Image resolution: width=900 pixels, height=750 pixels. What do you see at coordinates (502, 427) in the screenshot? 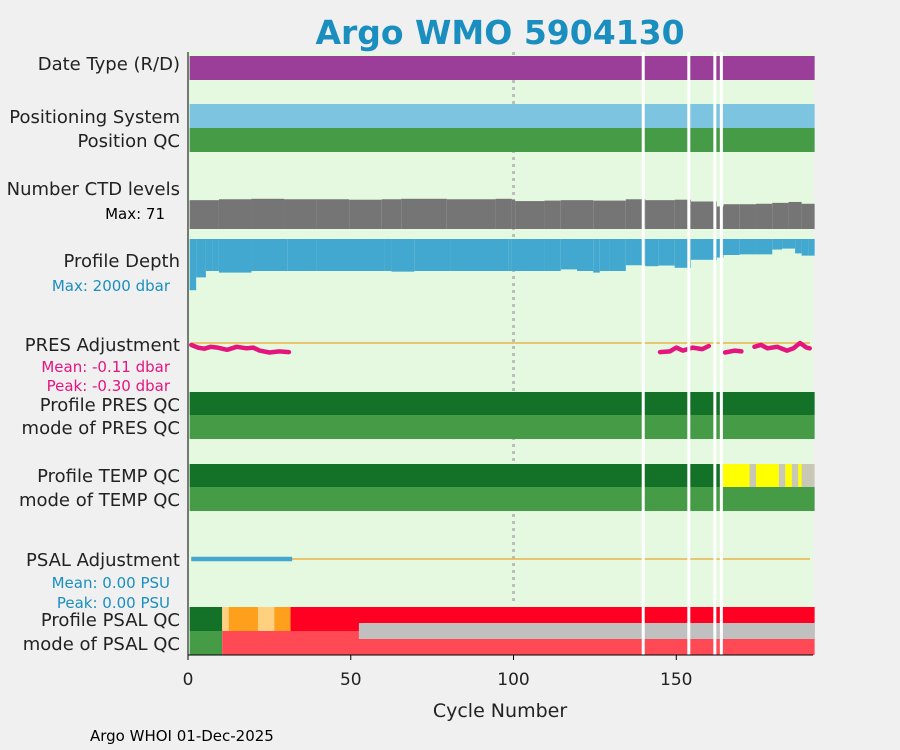
I see `mode-pres-qc-band` at bounding box center [502, 427].